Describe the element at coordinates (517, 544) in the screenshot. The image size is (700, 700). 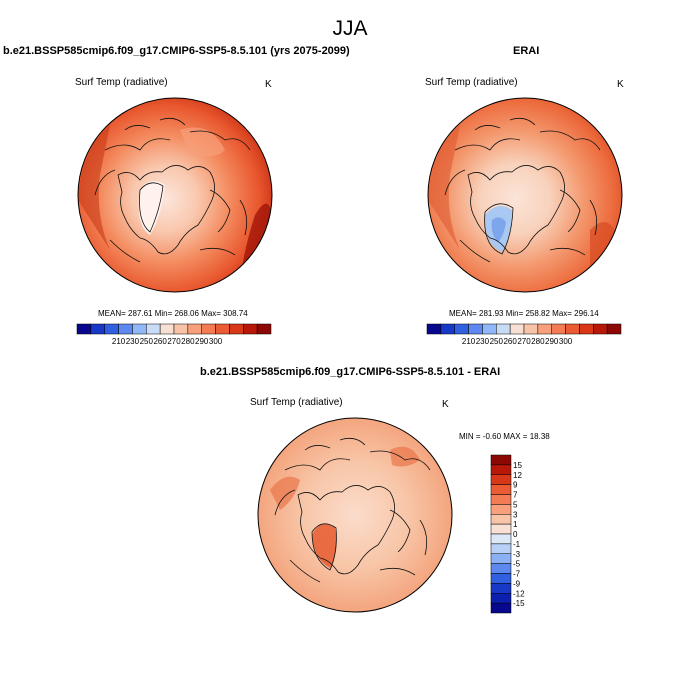
I see `colorbar-tick-label: -1` at that location.